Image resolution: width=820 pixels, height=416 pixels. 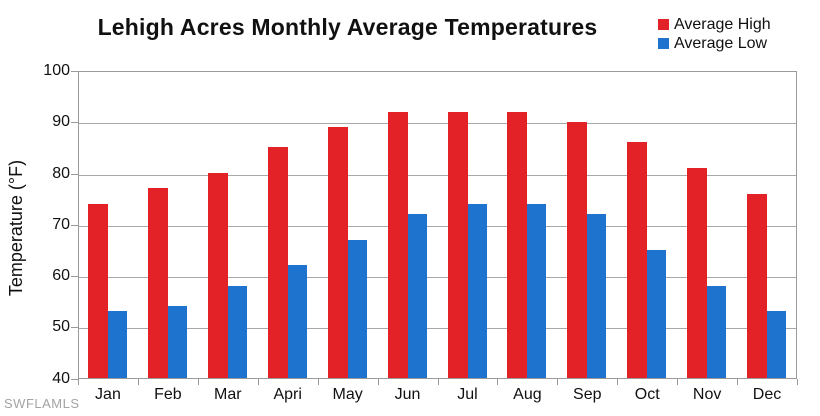 I want to click on bar-average-low-oct, so click(x=657, y=313).